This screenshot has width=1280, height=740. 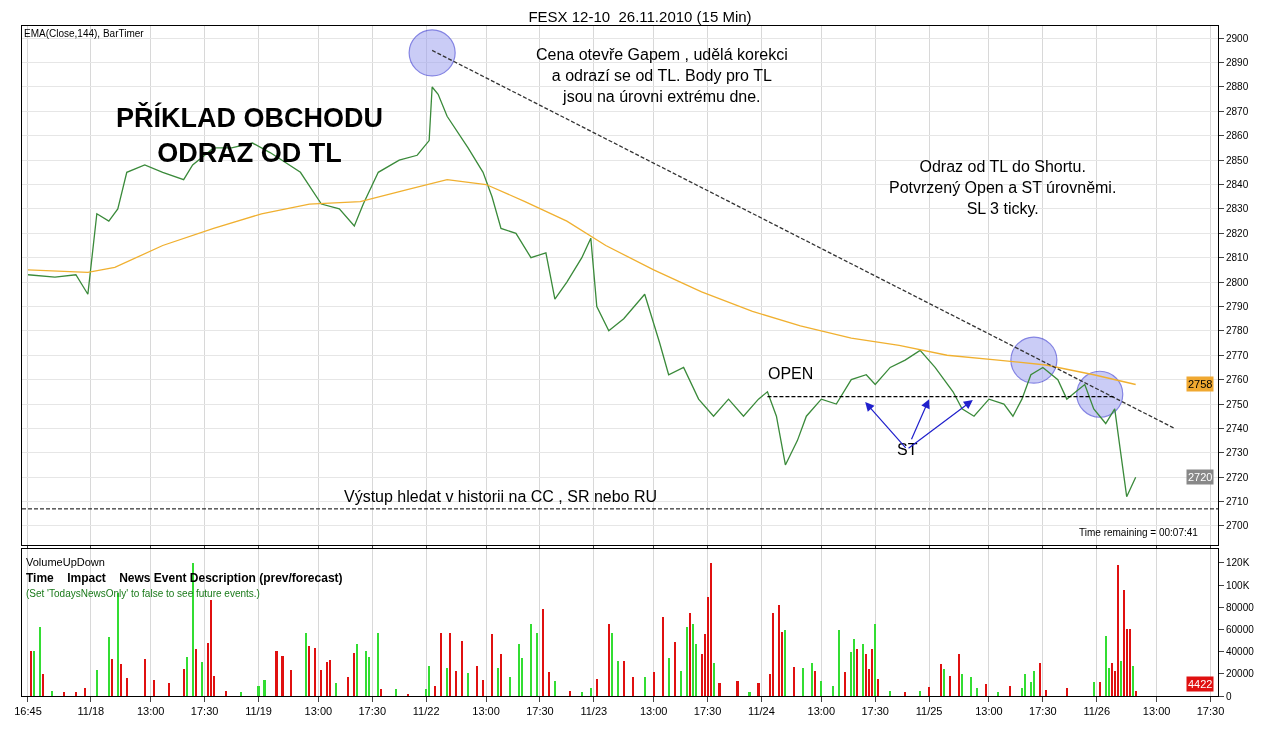 What do you see at coordinates (1237, 63) in the screenshot?
I see `y-tick-label: 2890` at bounding box center [1237, 63].